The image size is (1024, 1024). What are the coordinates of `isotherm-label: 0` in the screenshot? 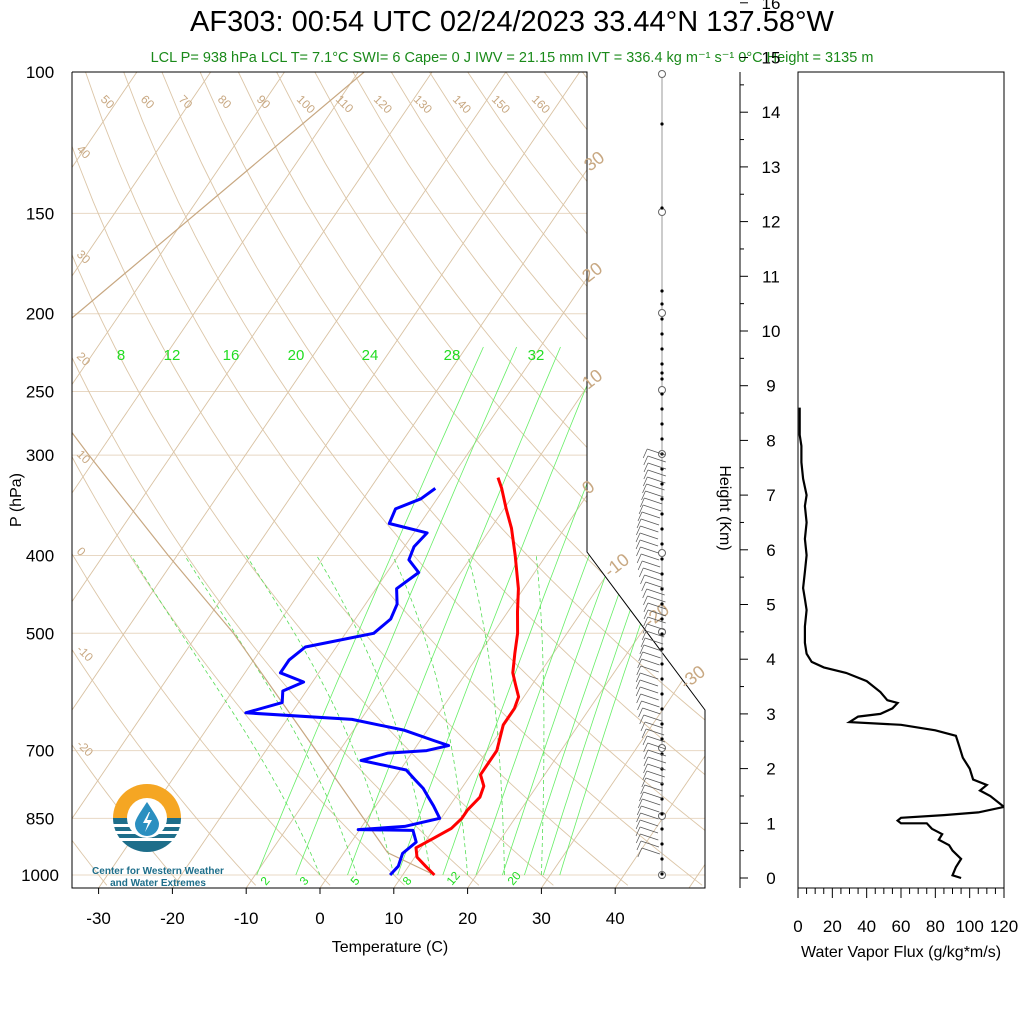 It's located at (588, 487).